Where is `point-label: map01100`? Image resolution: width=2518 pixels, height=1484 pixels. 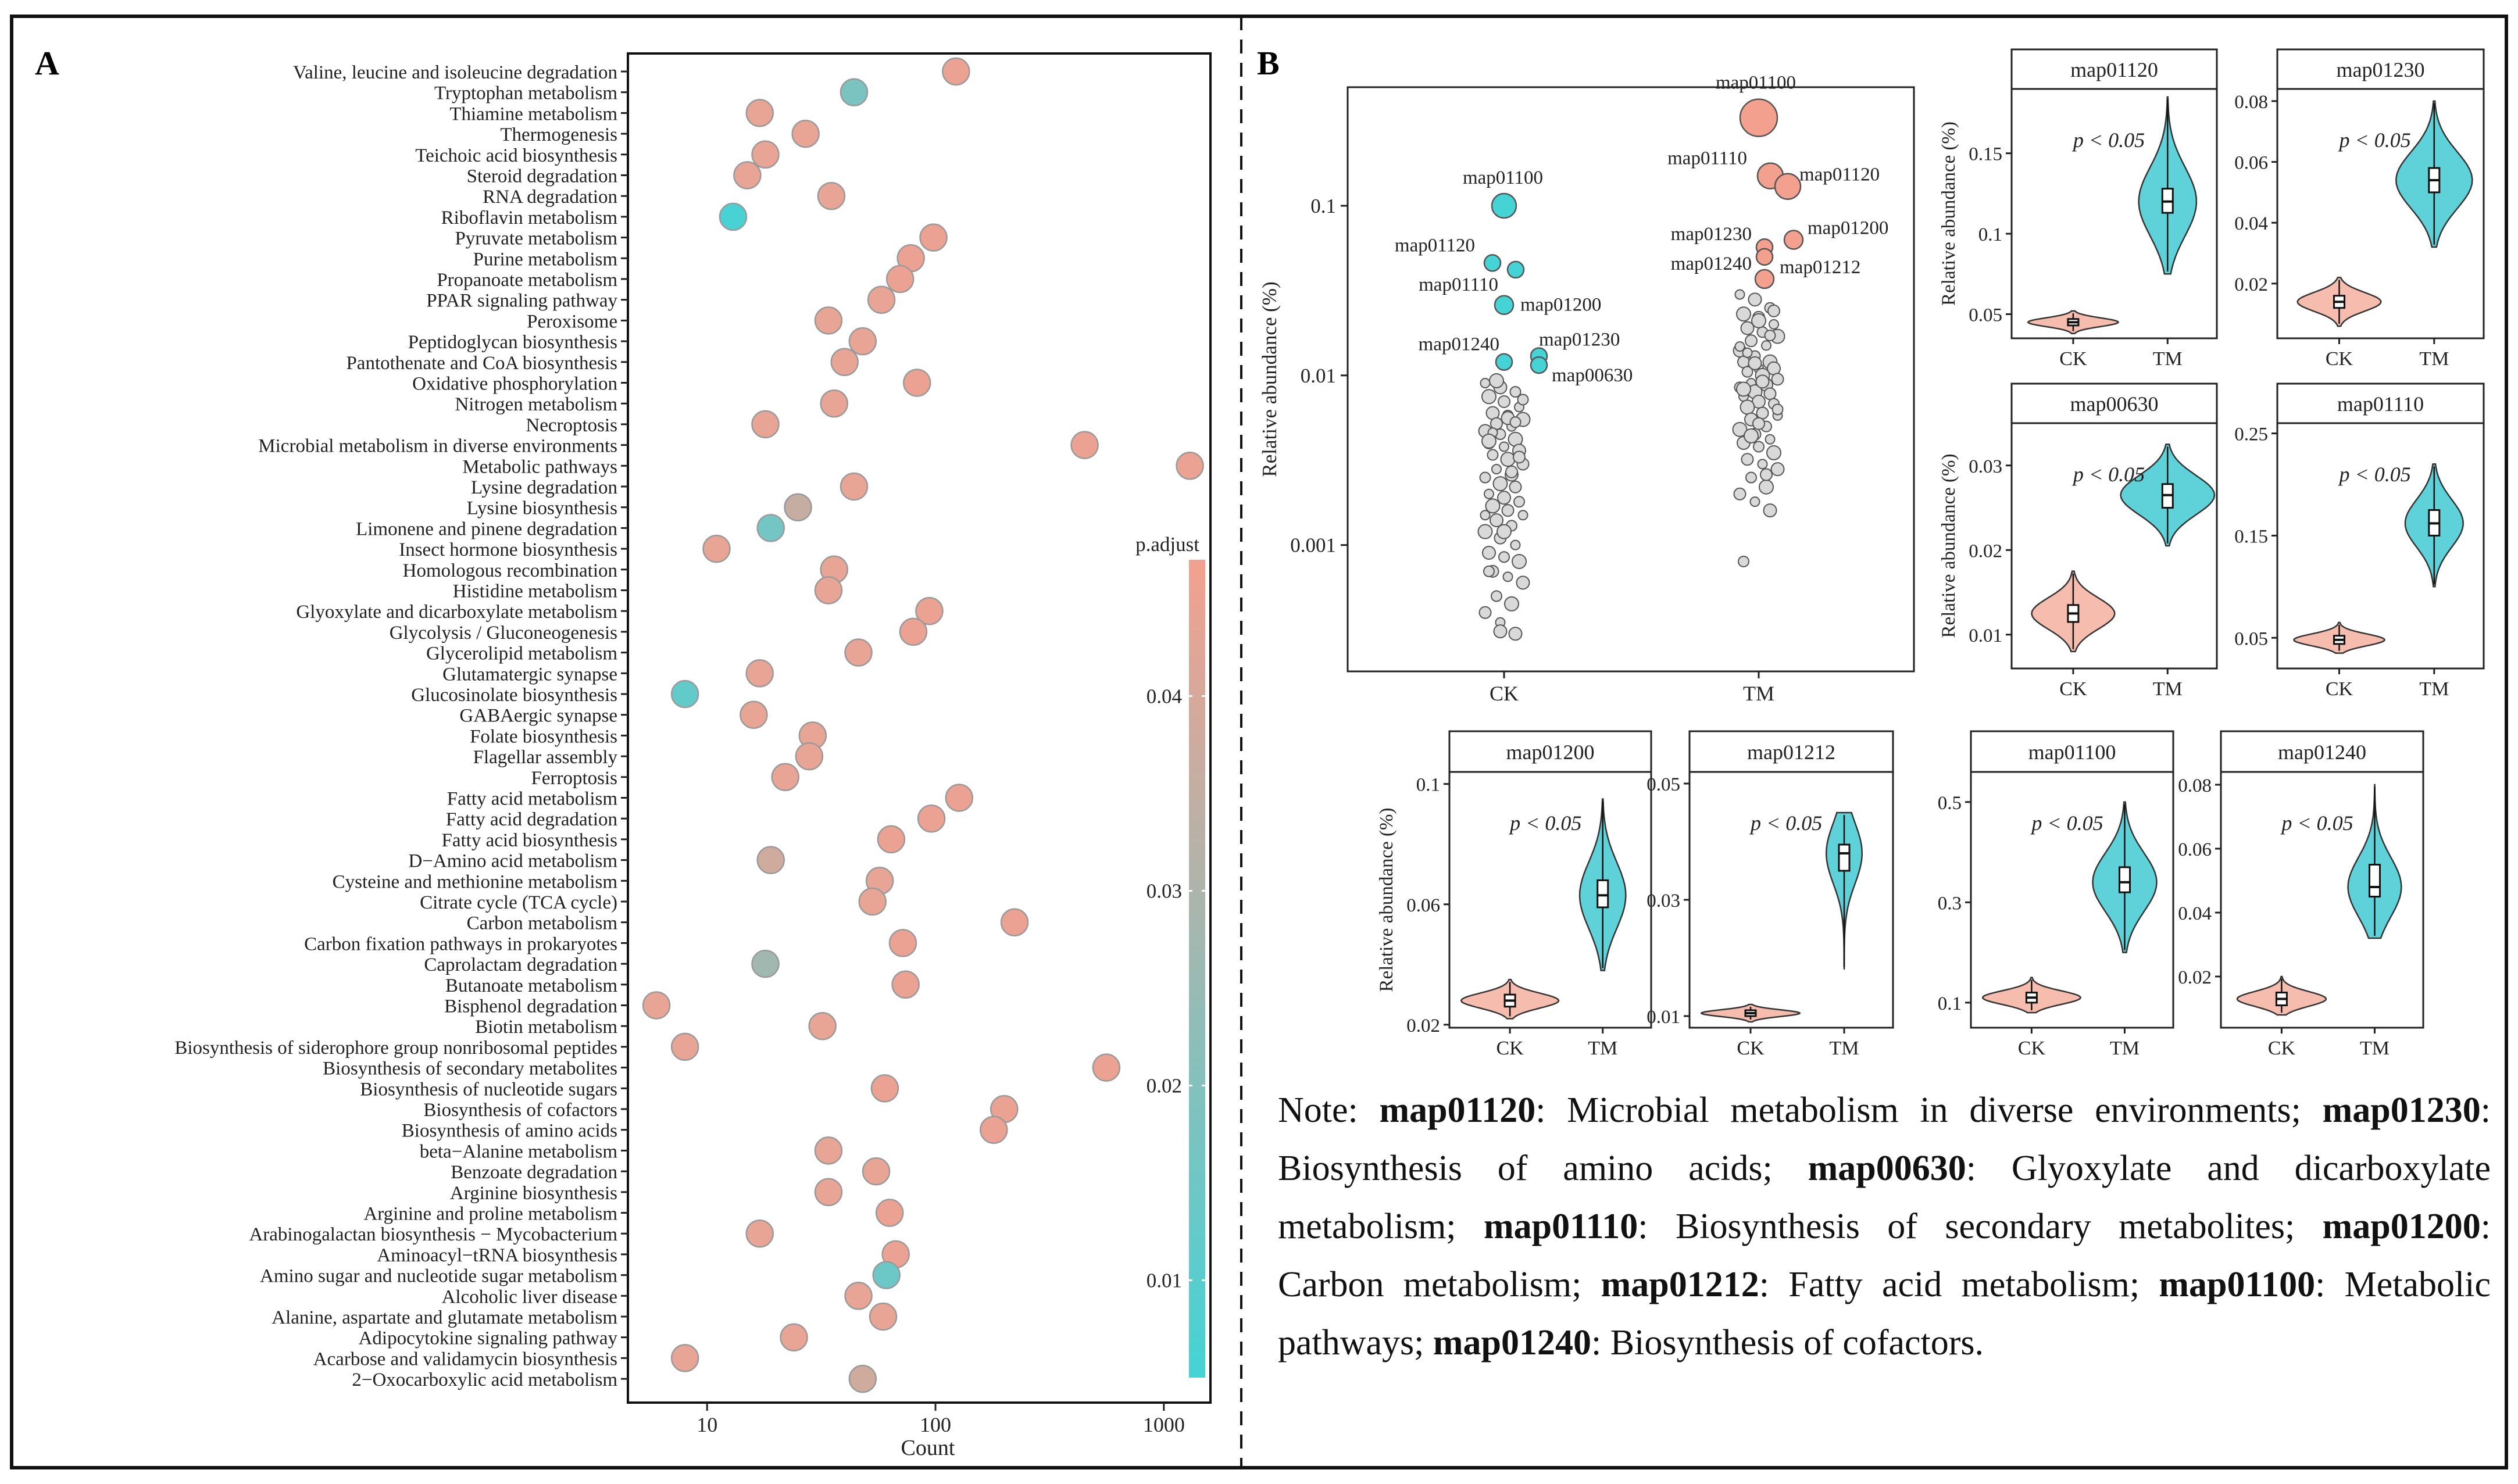 point-label: map01100 is located at coordinates (1756, 83).